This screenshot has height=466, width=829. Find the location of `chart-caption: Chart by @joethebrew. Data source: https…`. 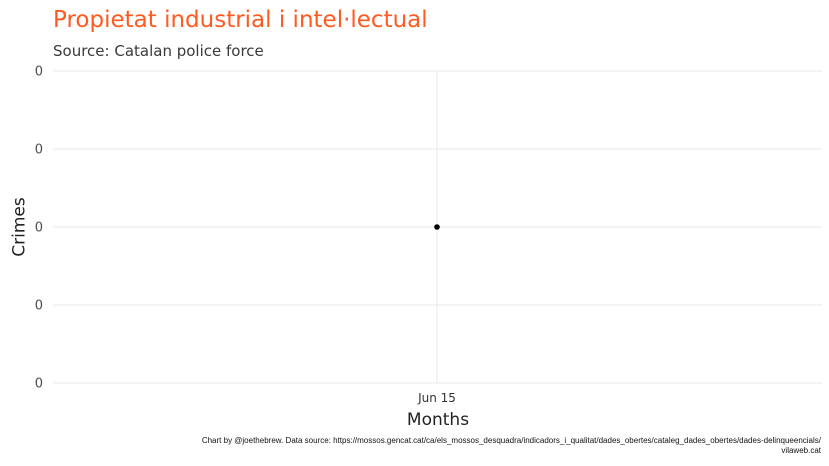

chart-caption: Chart by @joethebrew. Data source: https… is located at coordinates (511, 445).